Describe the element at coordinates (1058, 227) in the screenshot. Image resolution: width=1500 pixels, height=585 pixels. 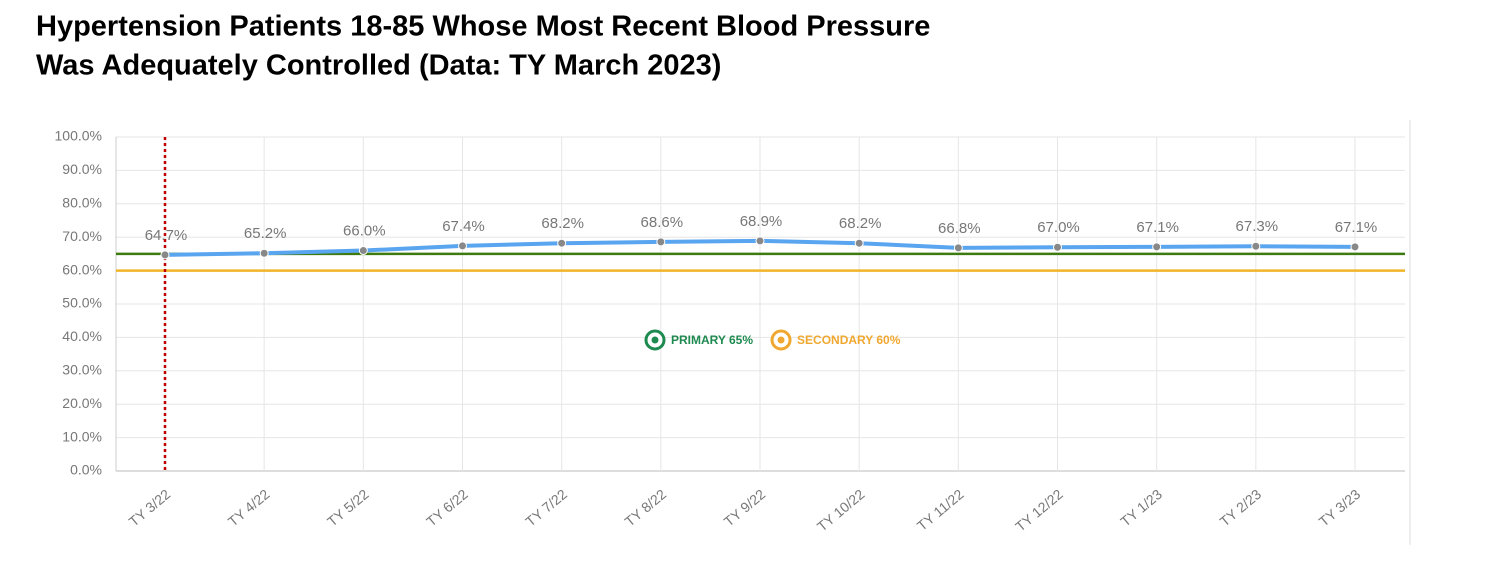
I see `data-label: 67.0%` at that location.